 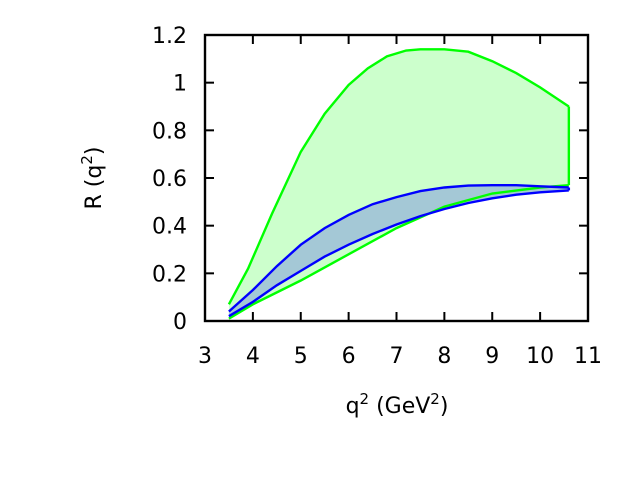 I want to click on x-tick-label: 9, so click(x=492, y=356).